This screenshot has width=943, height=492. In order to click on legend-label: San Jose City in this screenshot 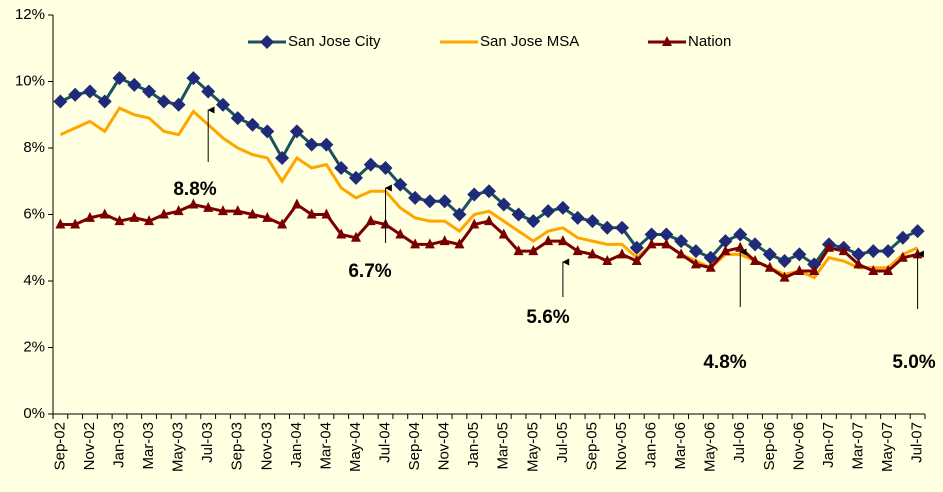, I will do `click(334, 41)`.